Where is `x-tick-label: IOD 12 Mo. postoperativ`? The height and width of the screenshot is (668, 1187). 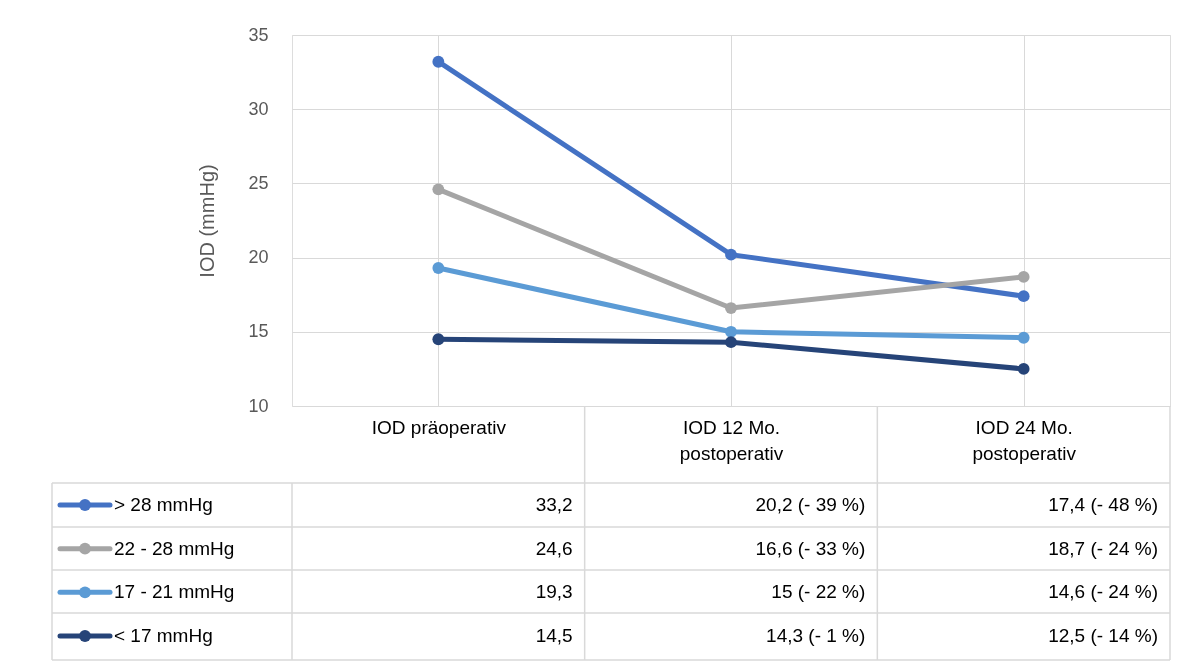 x-tick-label: IOD 12 Mo. postoperativ is located at coordinates (731, 440).